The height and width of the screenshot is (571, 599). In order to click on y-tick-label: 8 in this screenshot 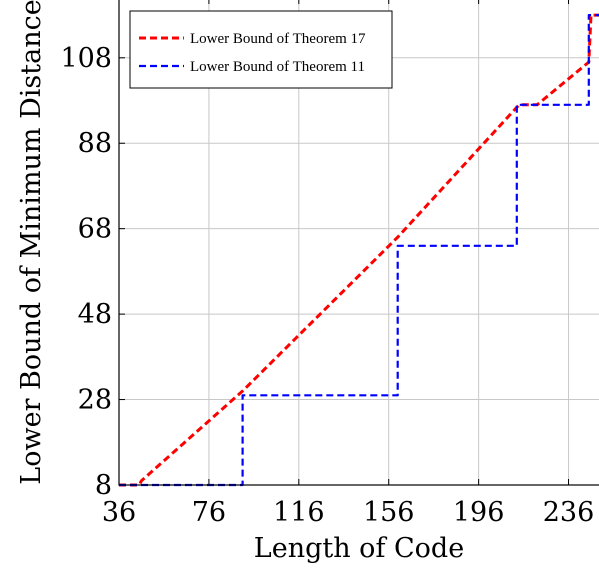, I will do `click(103, 485)`.